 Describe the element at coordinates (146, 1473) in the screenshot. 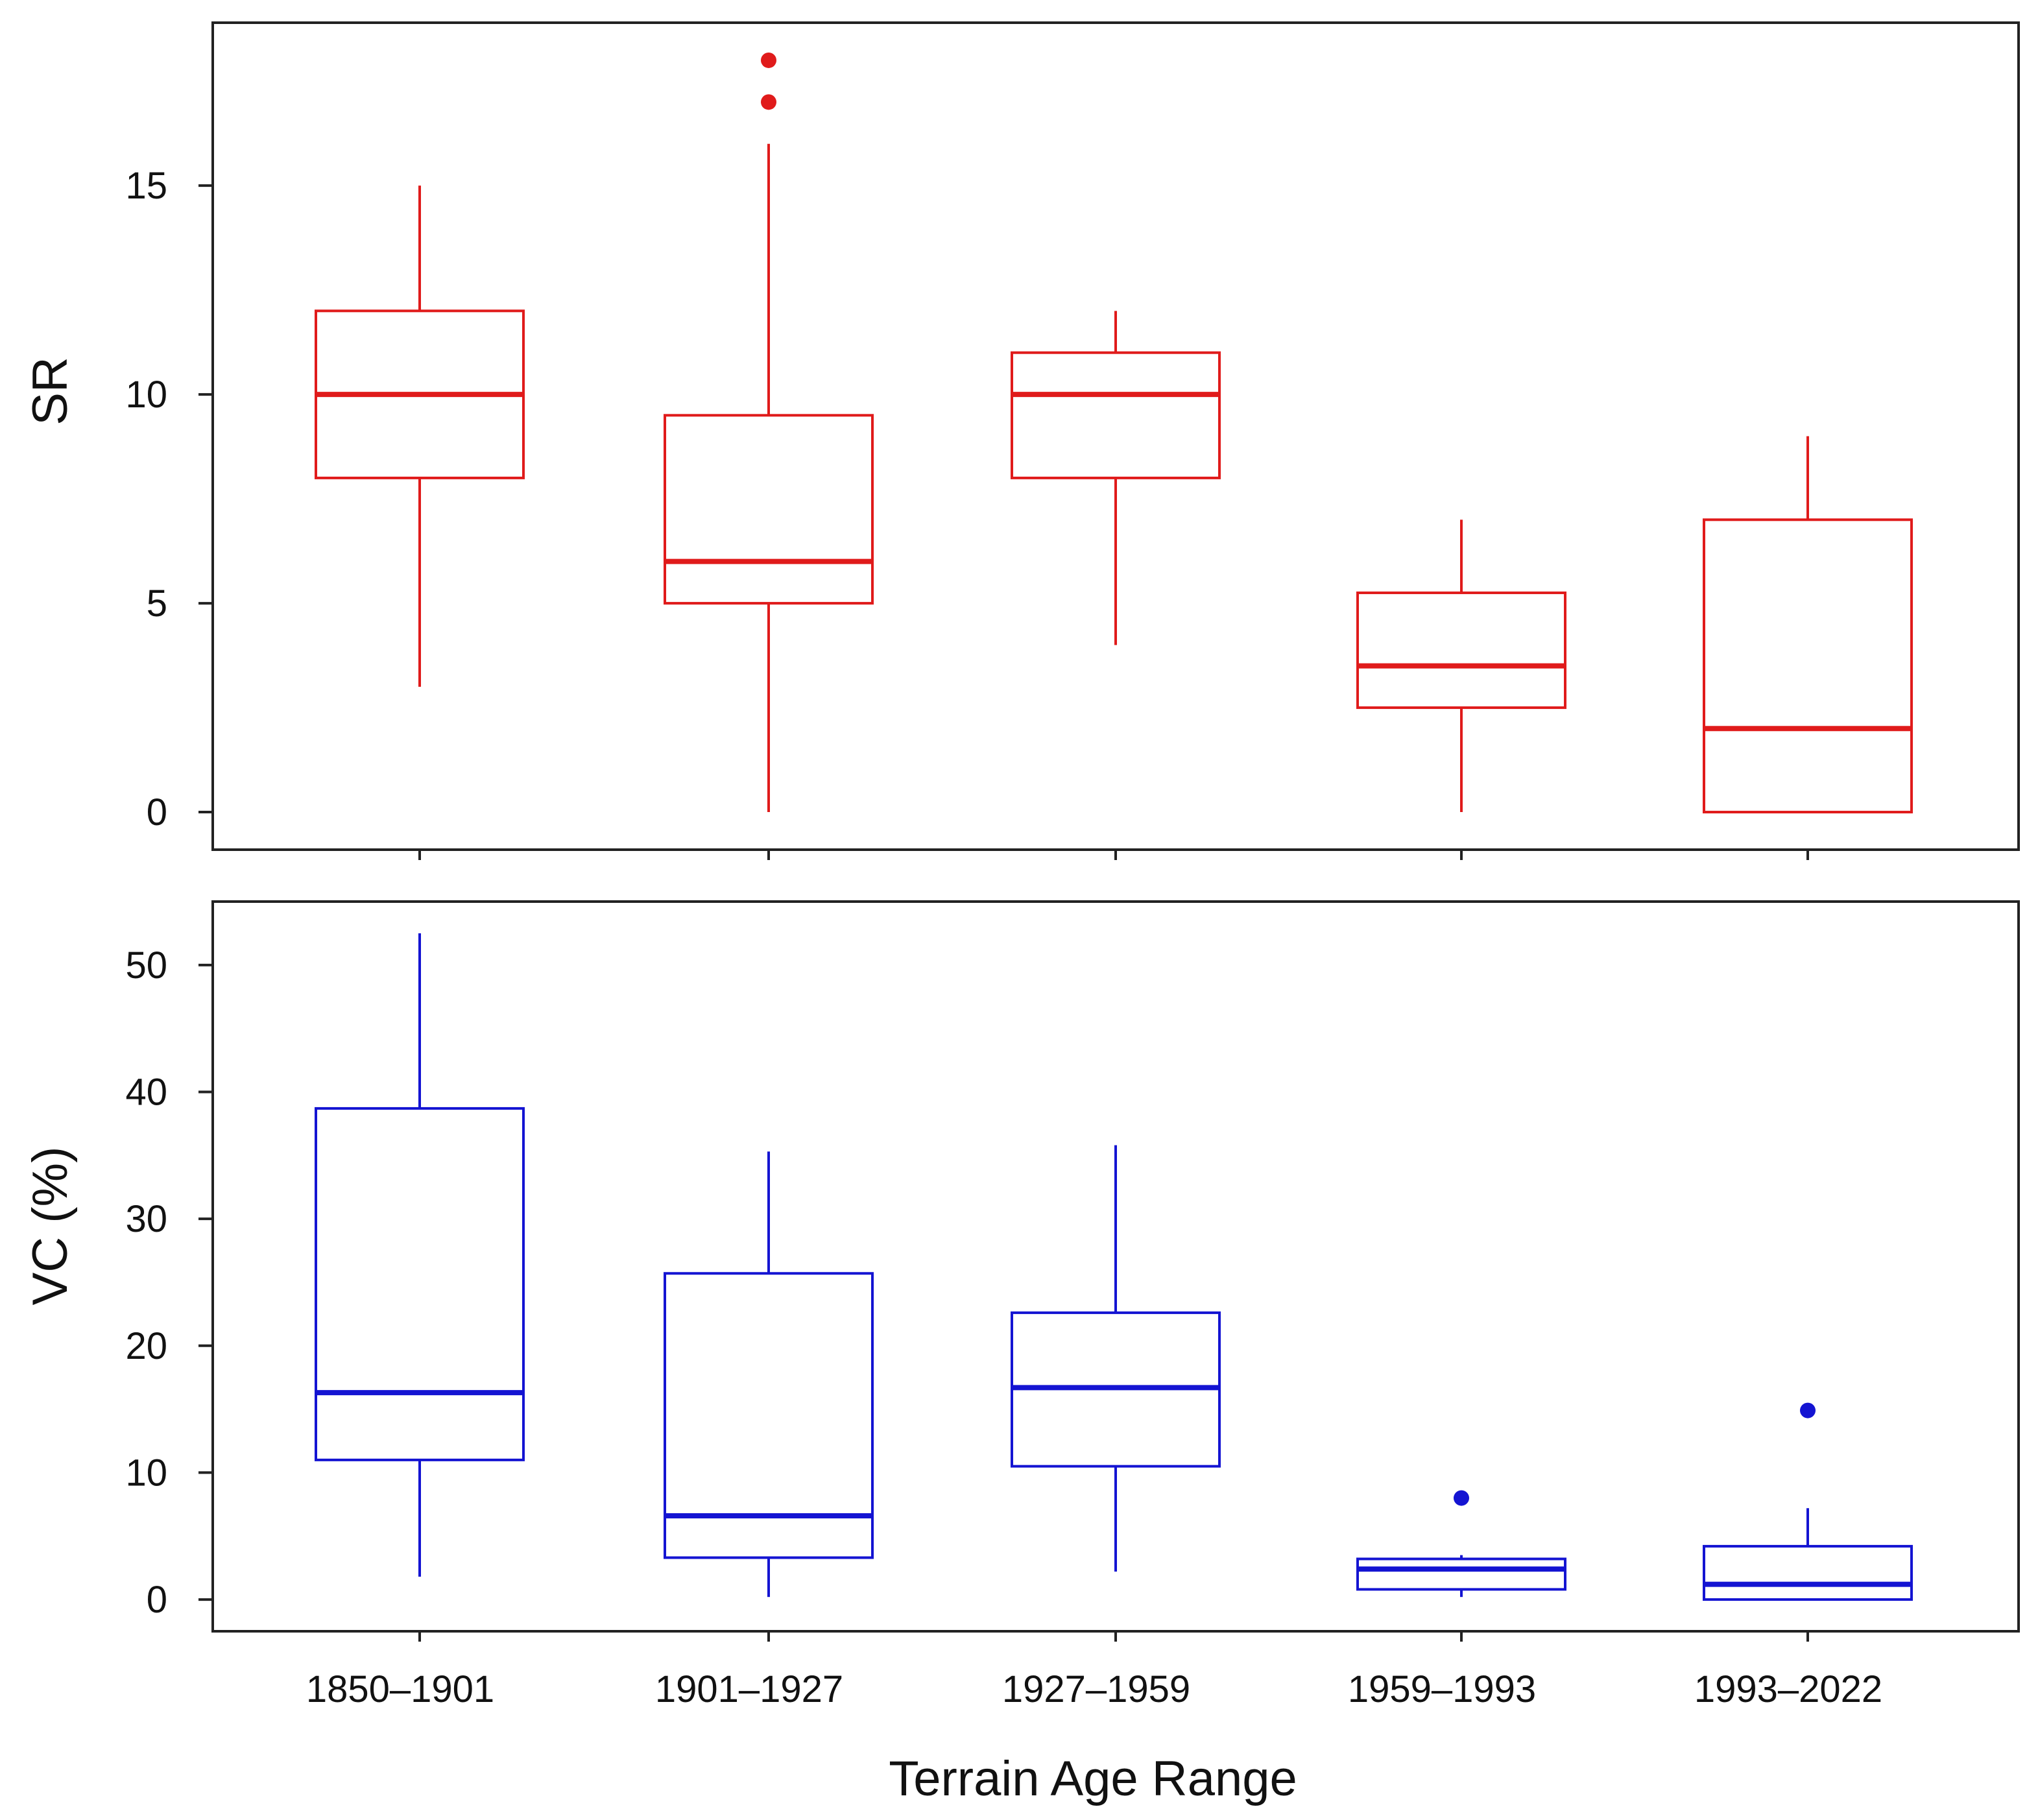

I see `vc-y-tick-label: 10` at that location.